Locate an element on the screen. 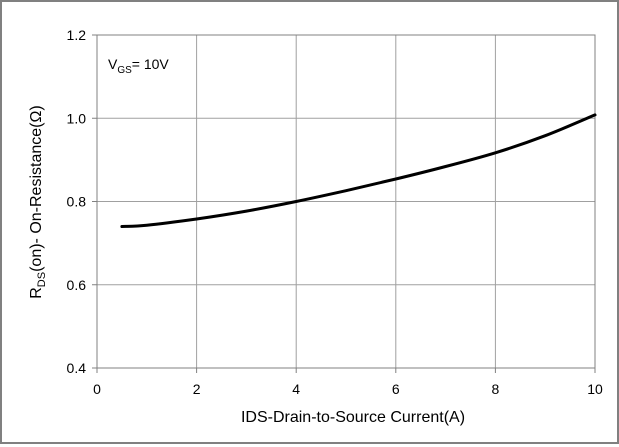 This screenshot has height=447, width=619. x-tick-label: 0 is located at coordinates (97, 389).